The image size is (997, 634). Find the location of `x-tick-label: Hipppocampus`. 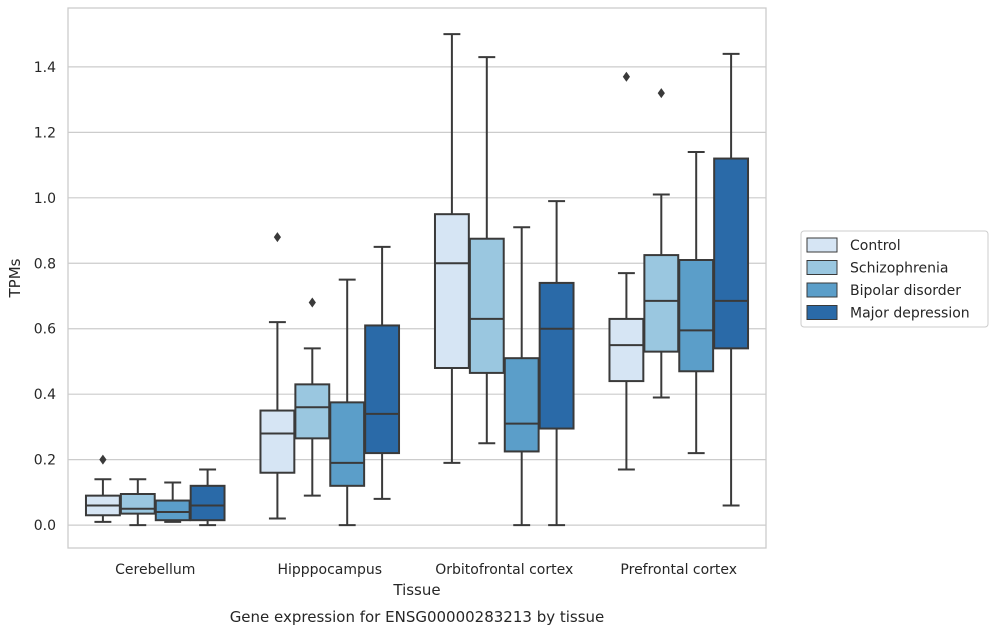

x-tick-label: Hipppocampus is located at coordinates (329, 570).